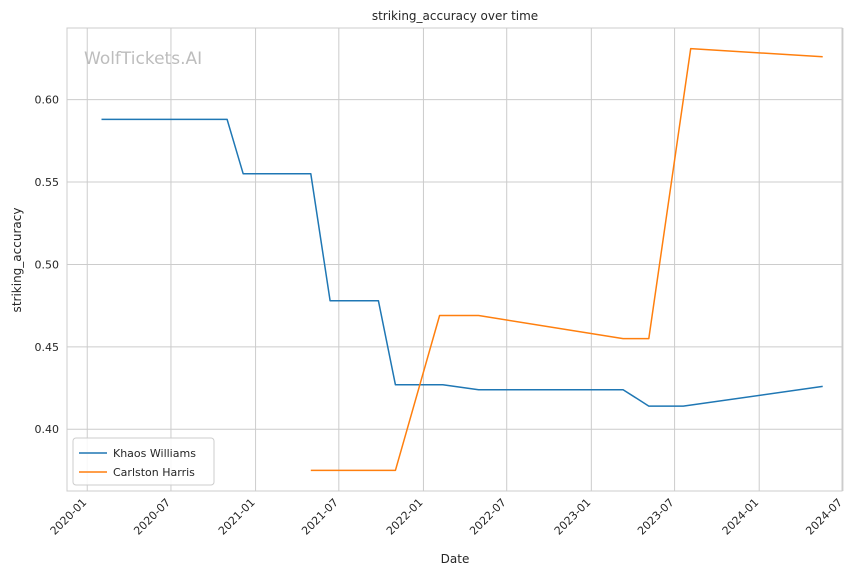 This screenshot has height=575, width=860. I want to click on y-tick-label: 0.45, so click(47, 347).